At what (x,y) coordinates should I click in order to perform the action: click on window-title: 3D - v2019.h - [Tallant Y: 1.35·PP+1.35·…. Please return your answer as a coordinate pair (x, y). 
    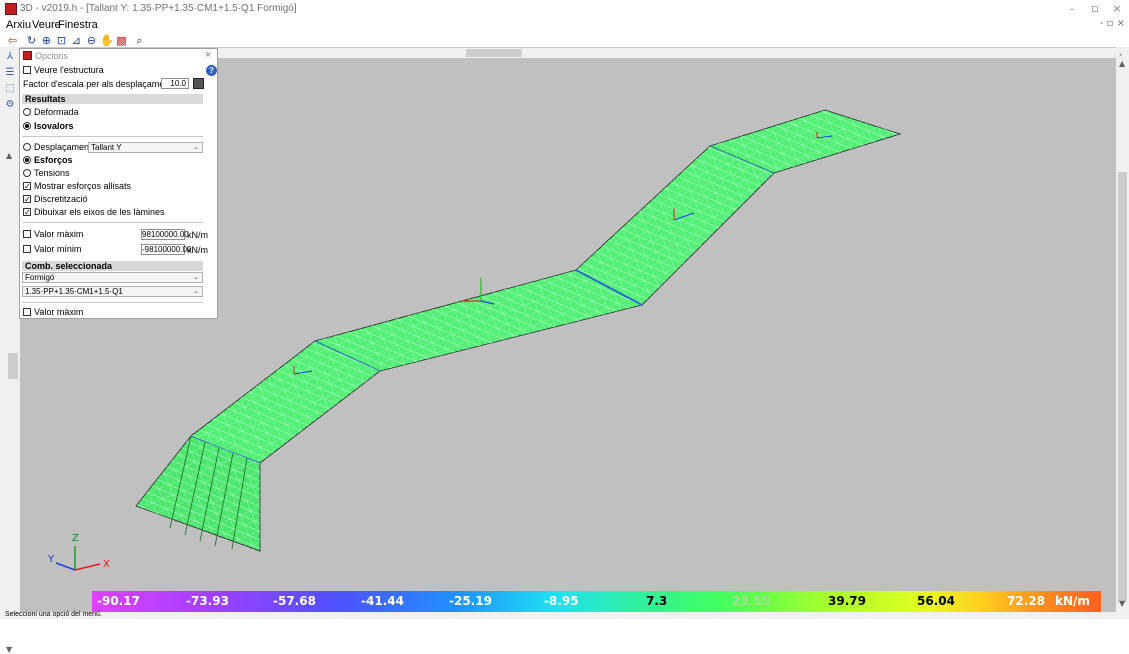
    Looking at the image, I should click on (158, 8).